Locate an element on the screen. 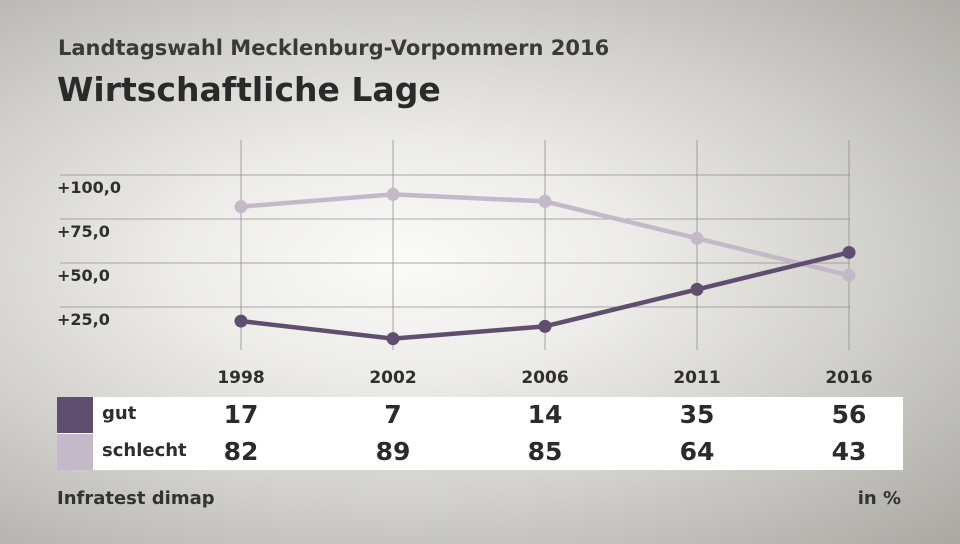 Image resolution: width=960 pixels, height=544 pixels. x-tick-label: 2016 is located at coordinates (848, 378).